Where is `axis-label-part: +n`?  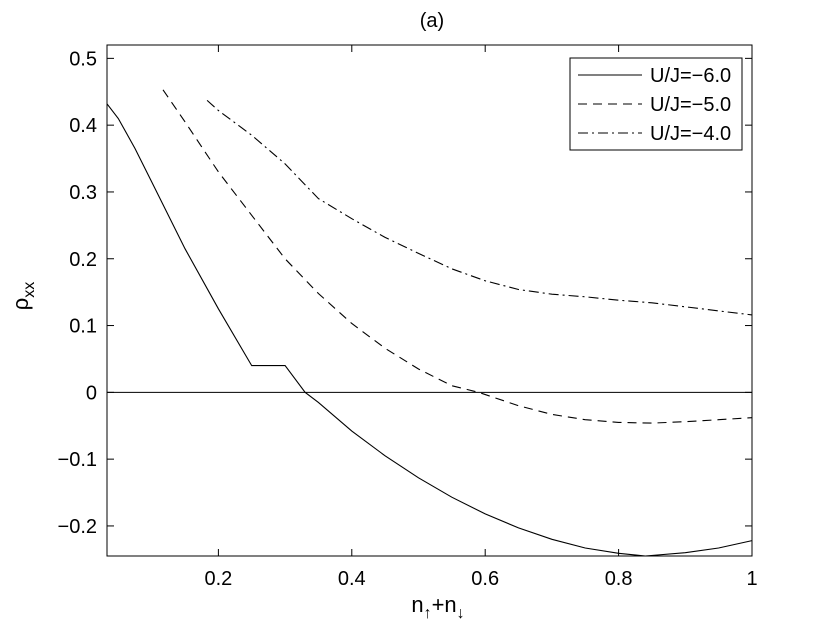 axis-label-part: +n is located at coordinates (444, 604).